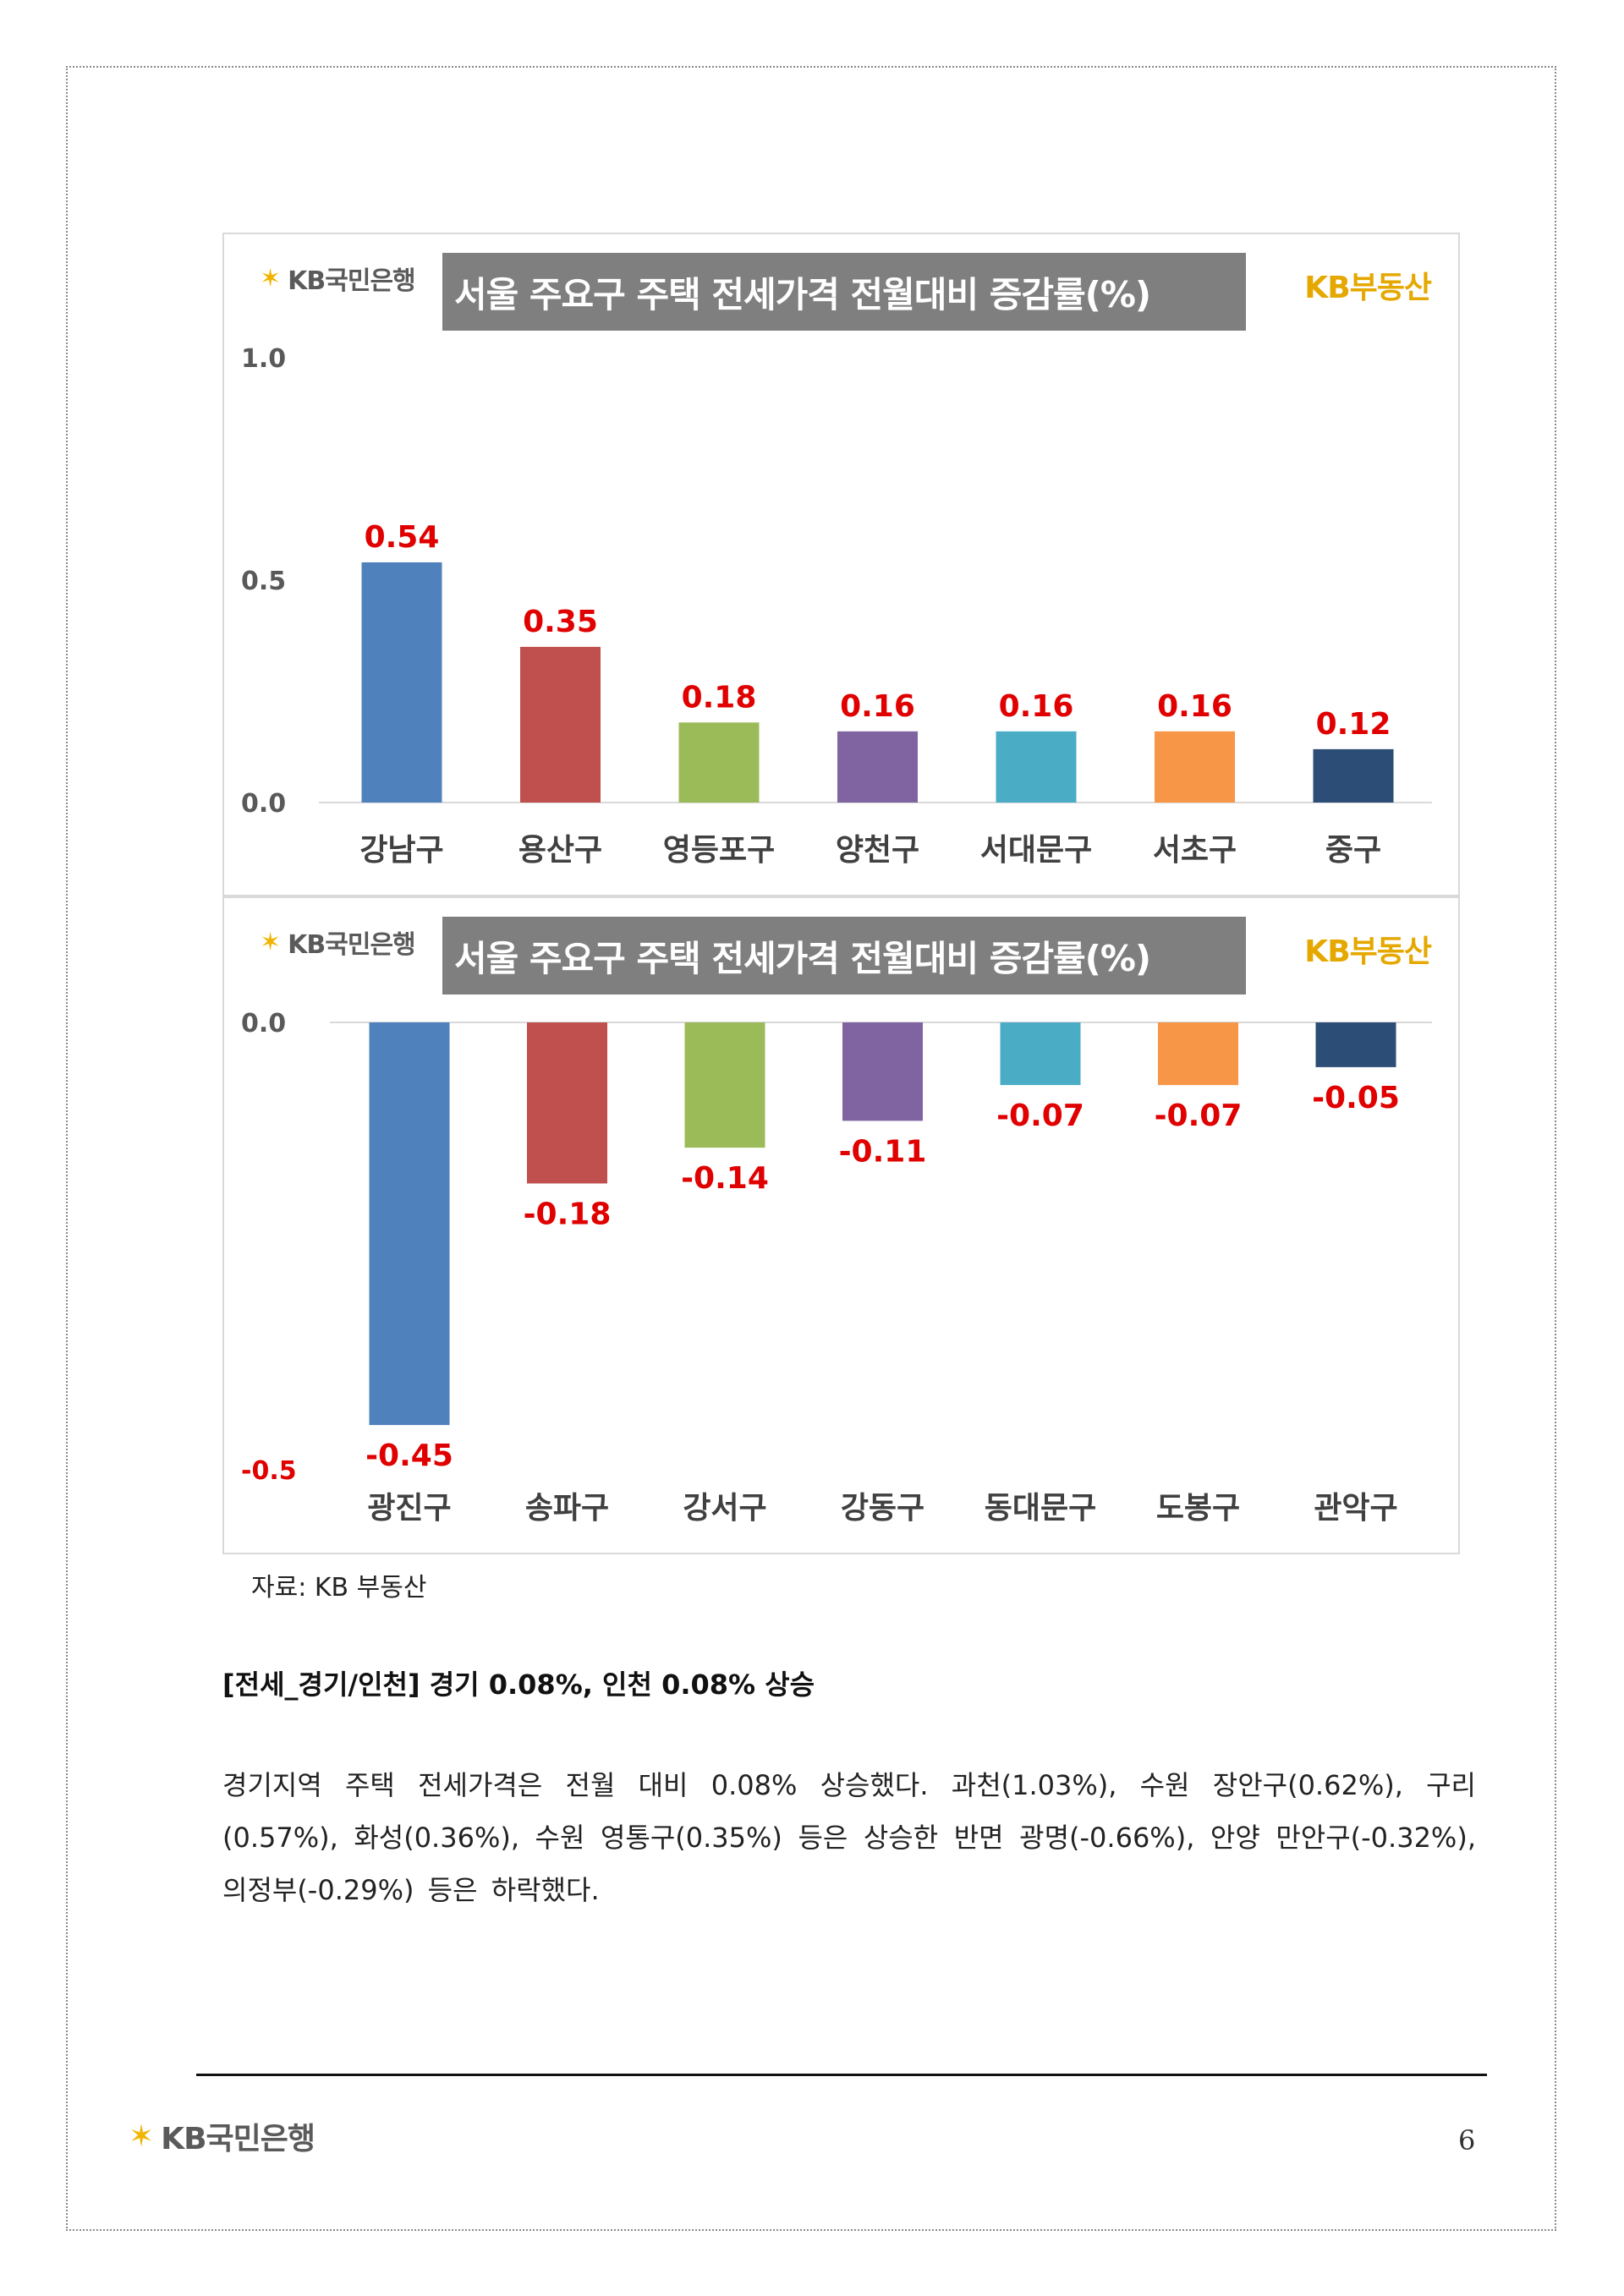  Describe the element at coordinates (1356, 1508) in the screenshot. I see `category-label: 관악구` at that location.